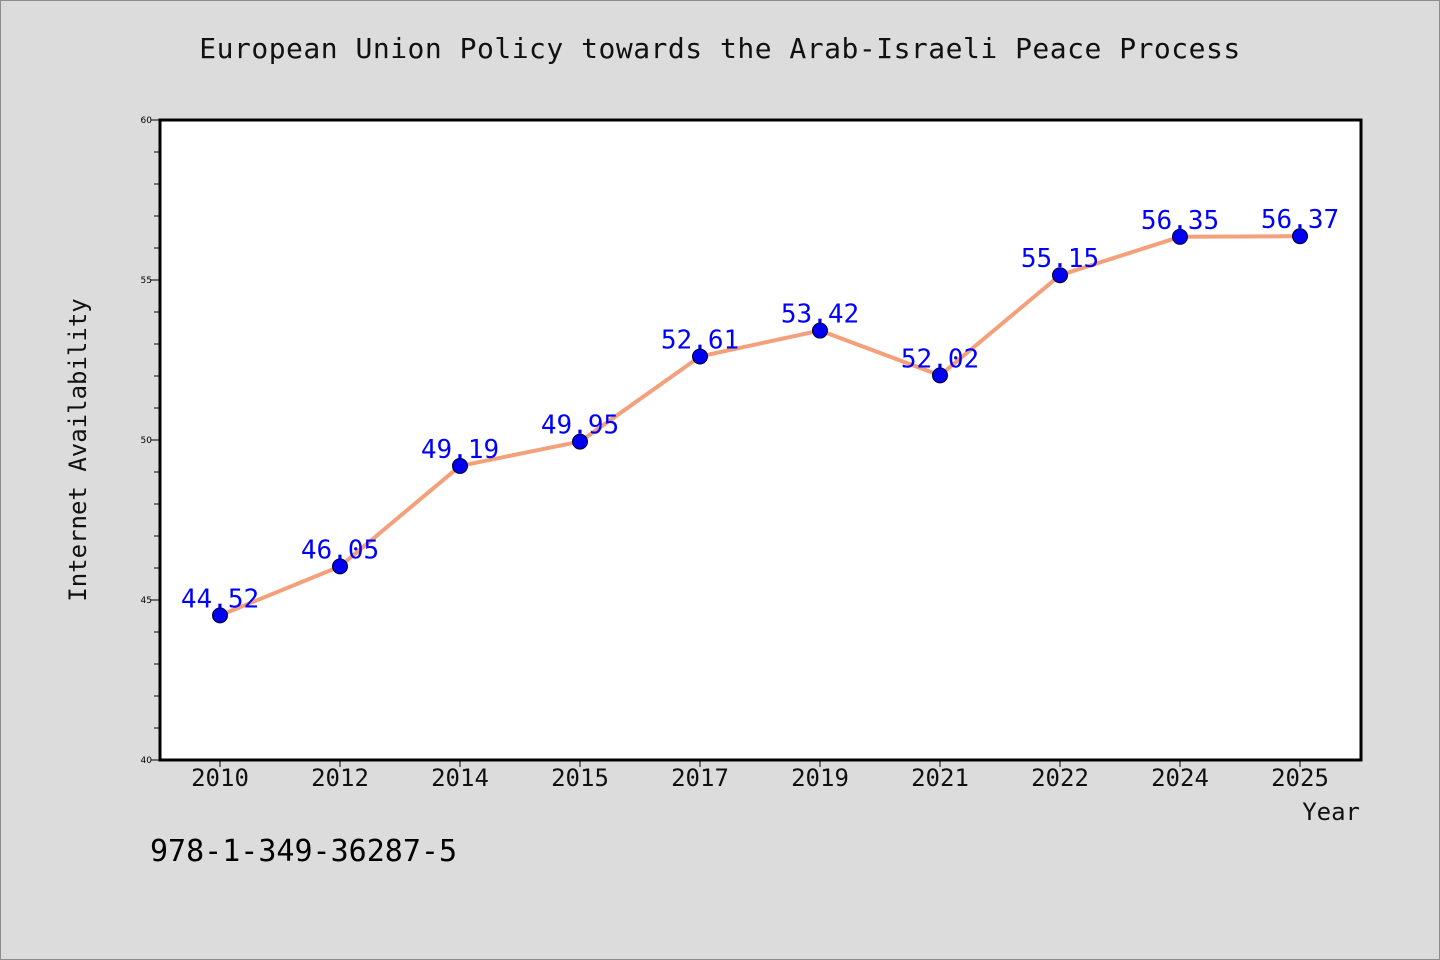 This screenshot has height=960, width=1440. What do you see at coordinates (580, 778) in the screenshot?
I see `x-tick-label: 2015` at bounding box center [580, 778].